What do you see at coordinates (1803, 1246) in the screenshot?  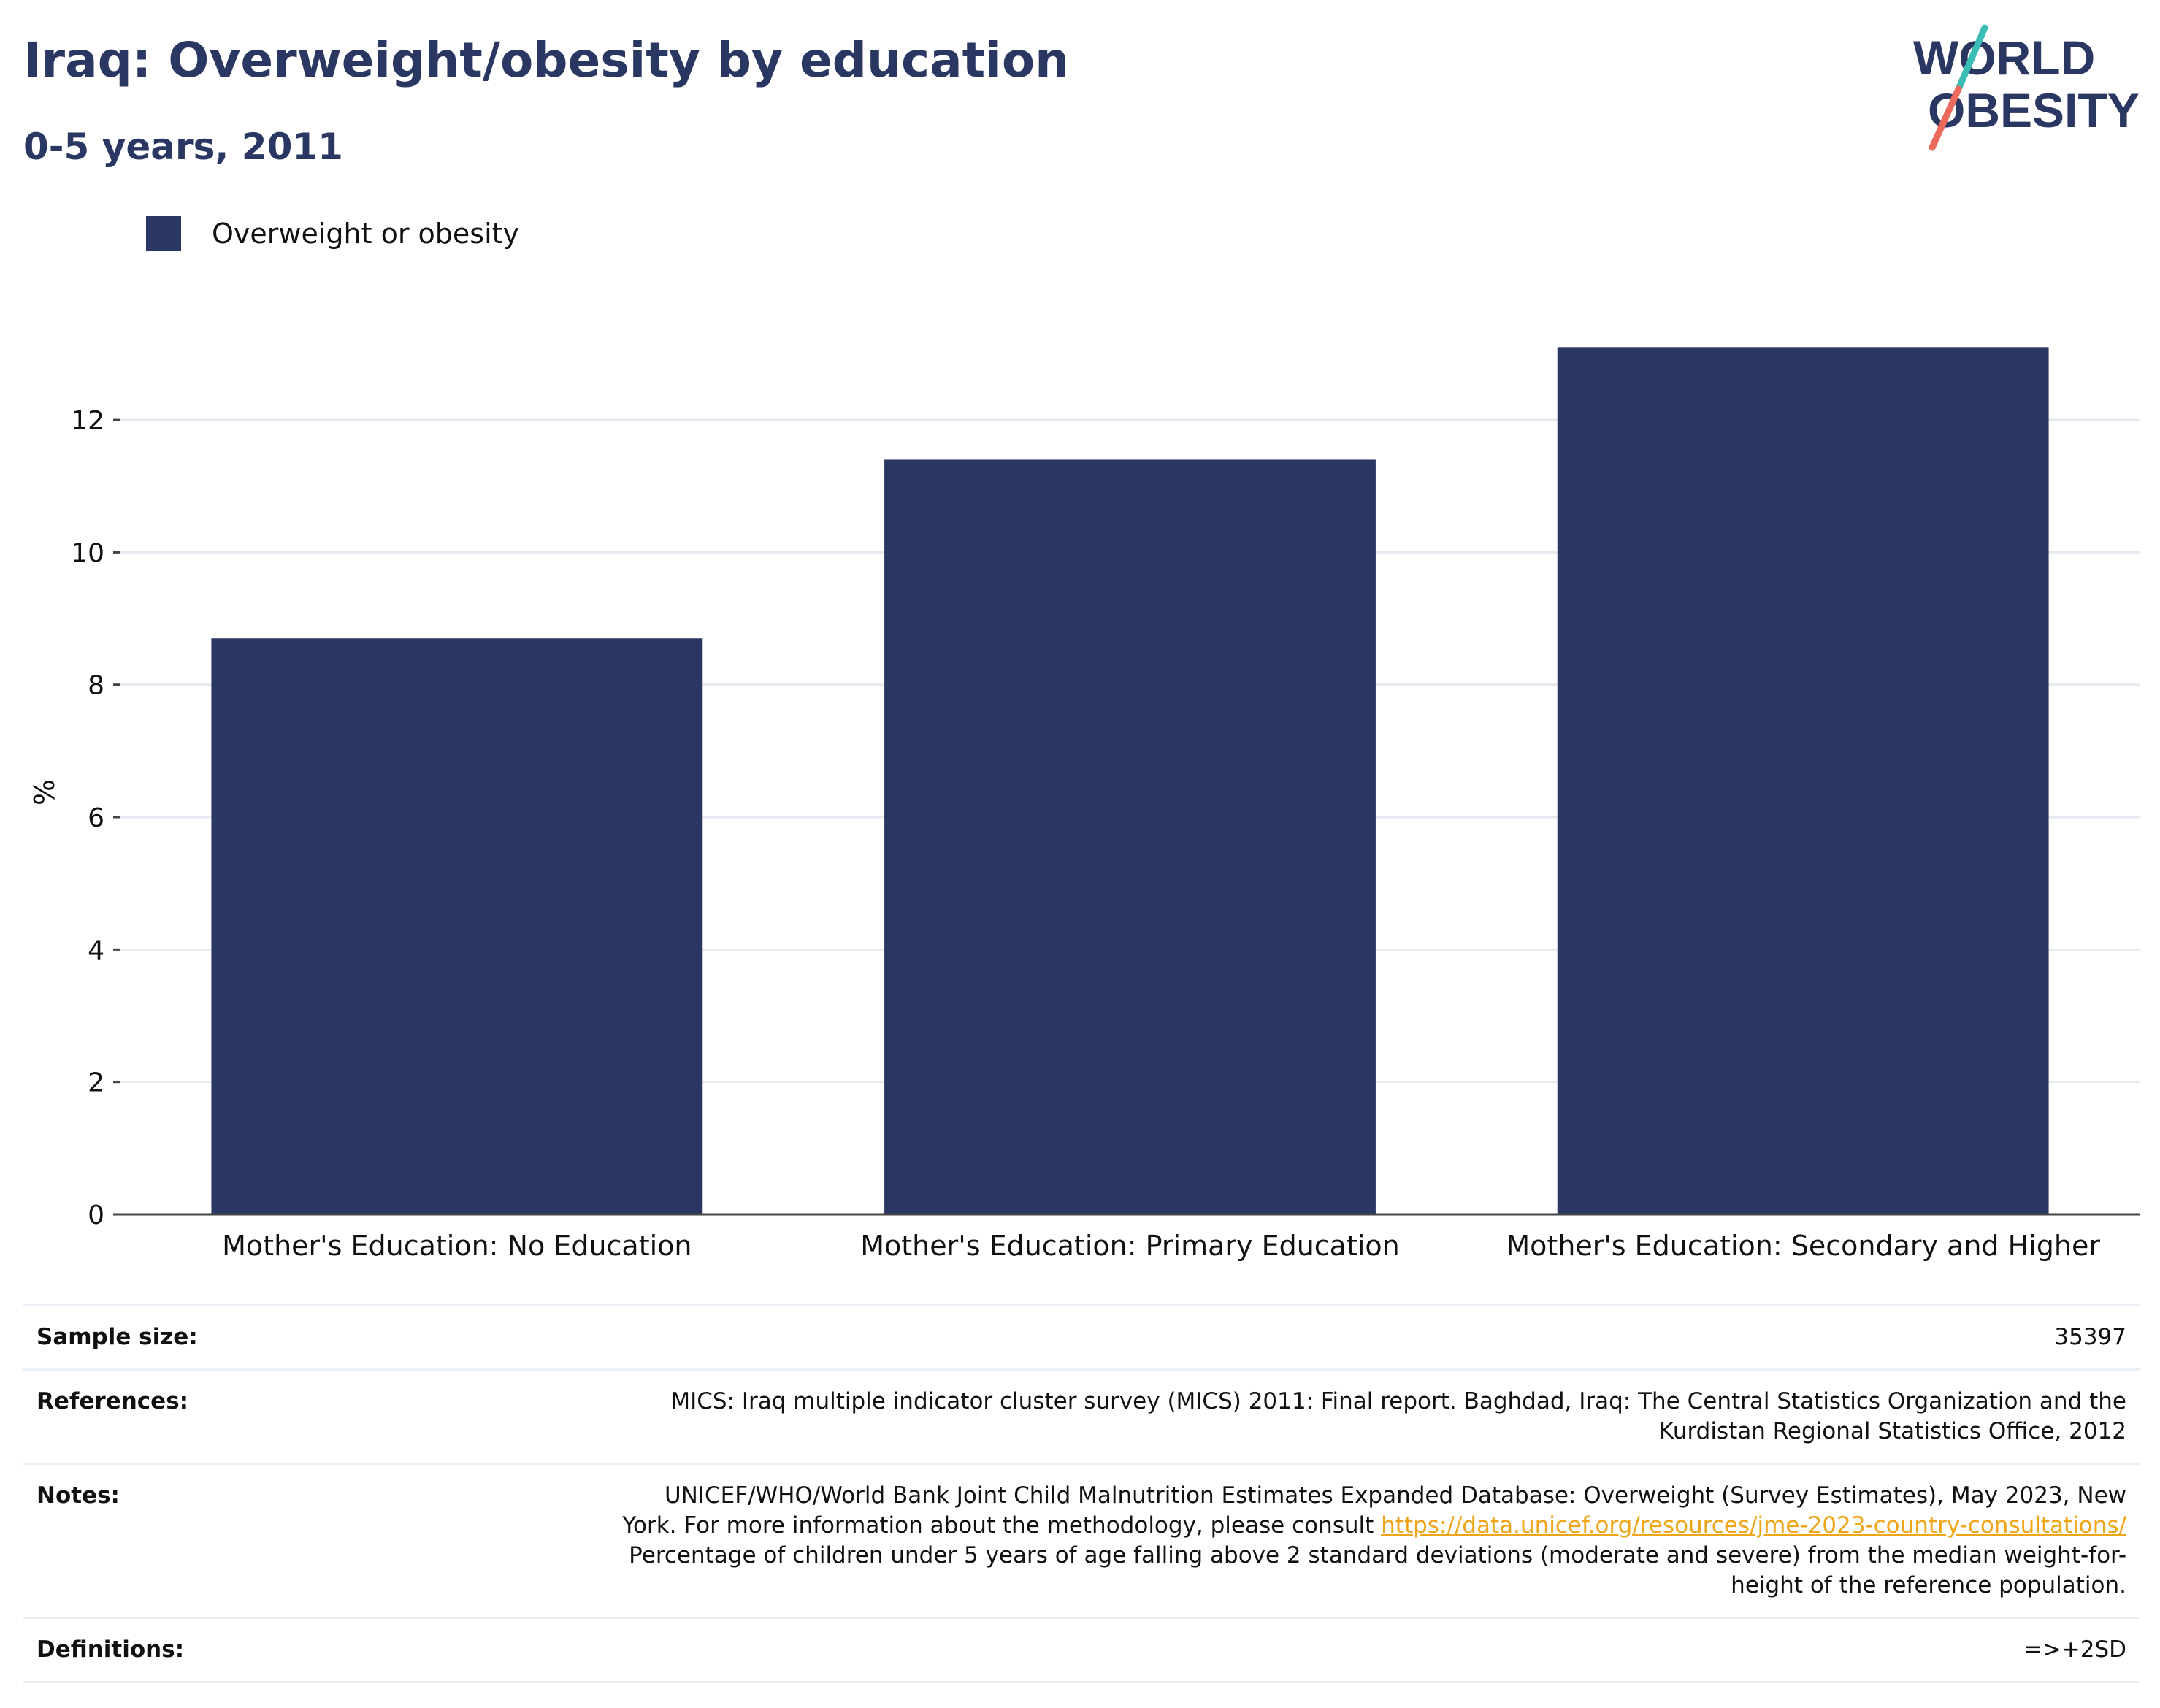 I see `x-tick-label: Mother's Education: Secondary and Higher` at bounding box center [1803, 1246].